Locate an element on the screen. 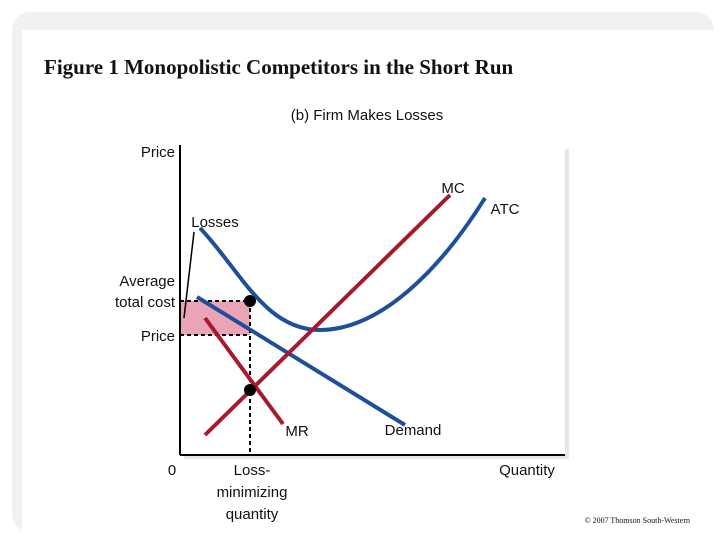 Image resolution: width=720 pixels, height=540 pixels. y-axis-label: Price is located at coordinates (158, 152).